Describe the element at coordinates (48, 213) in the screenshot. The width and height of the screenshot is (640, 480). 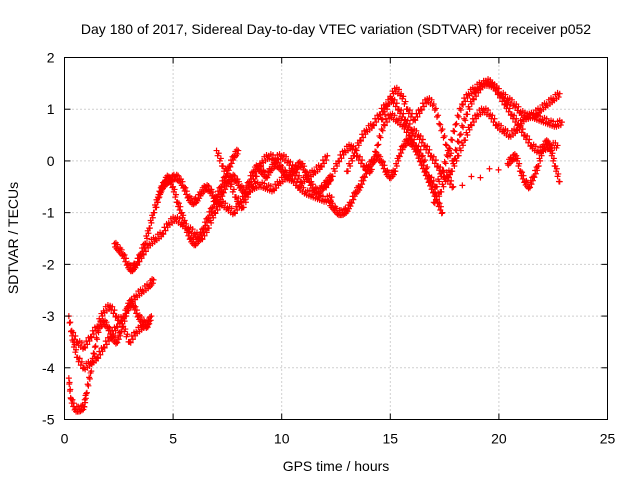
I see `y-tick-label: -1` at that location.